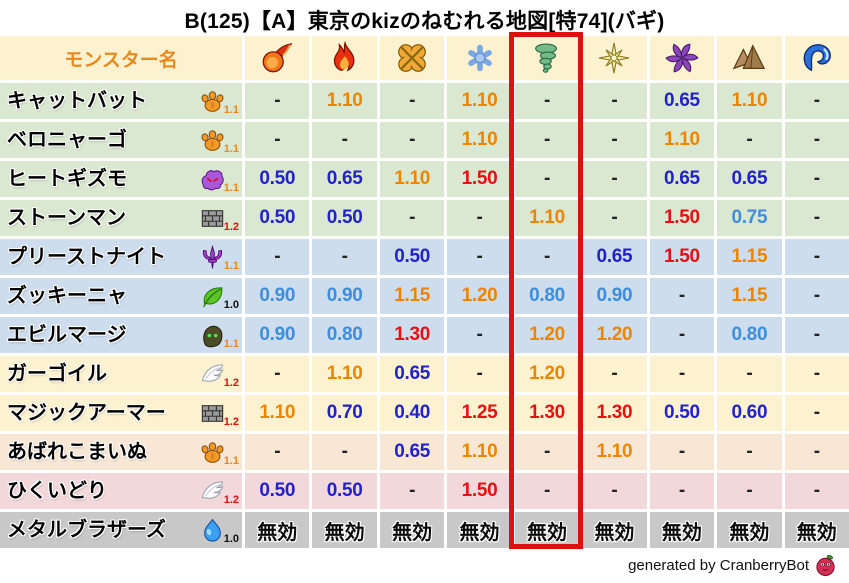 Image resolution: width=849 pixels, height=583 pixels. What do you see at coordinates (212, 335) in the screenshot?
I see `hood-icon` at bounding box center [212, 335].